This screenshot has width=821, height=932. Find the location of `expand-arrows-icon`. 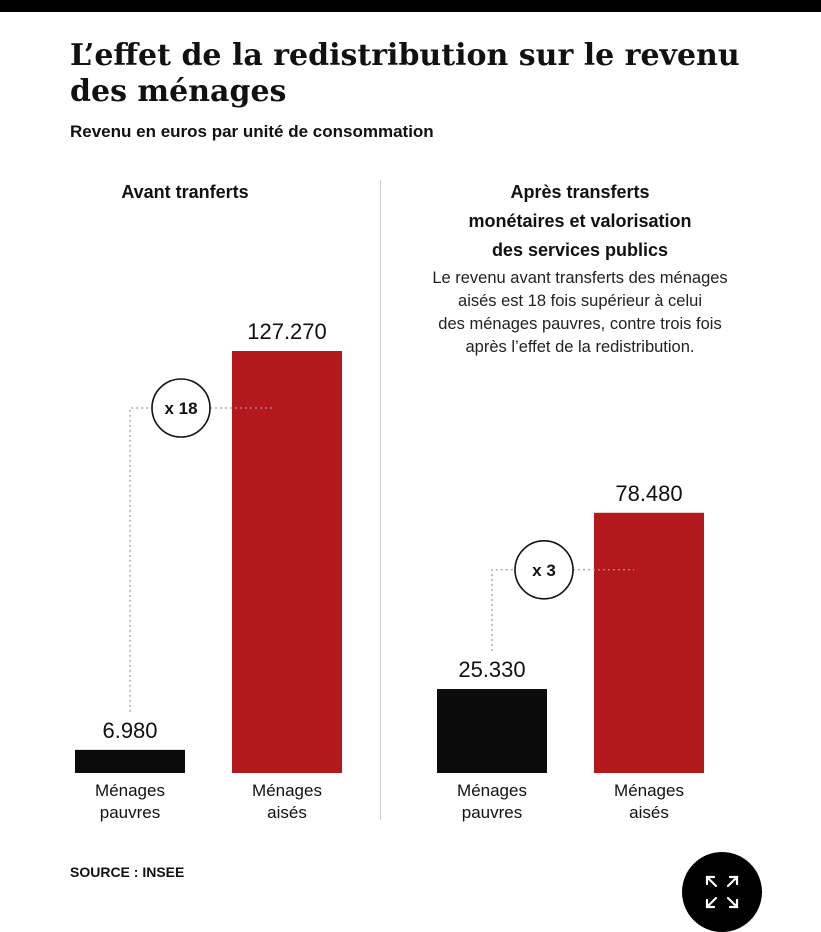

expand-arrows-icon is located at coordinates (722, 892).